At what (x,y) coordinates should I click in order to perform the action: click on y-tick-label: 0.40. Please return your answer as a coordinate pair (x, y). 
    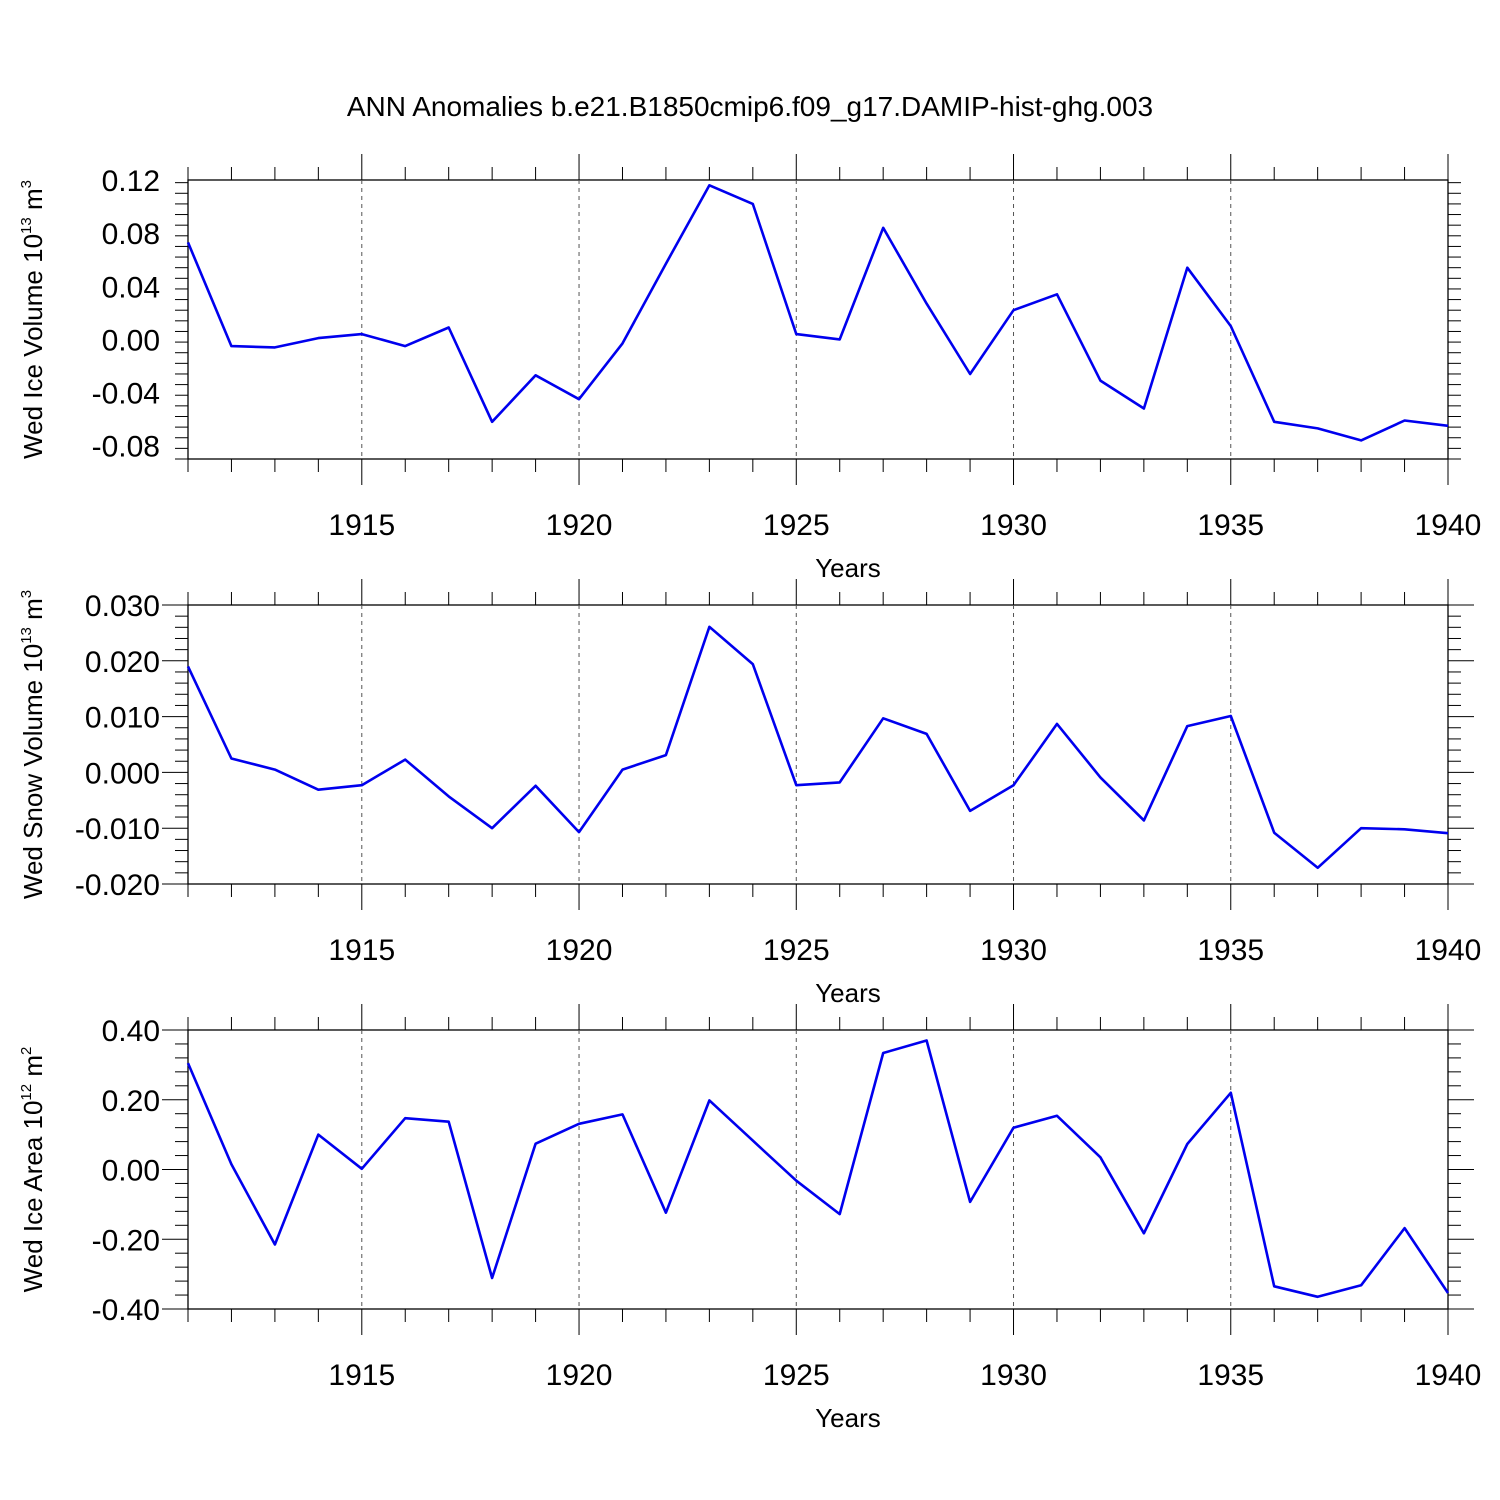
    Looking at the image, I should click on (131, 1031).